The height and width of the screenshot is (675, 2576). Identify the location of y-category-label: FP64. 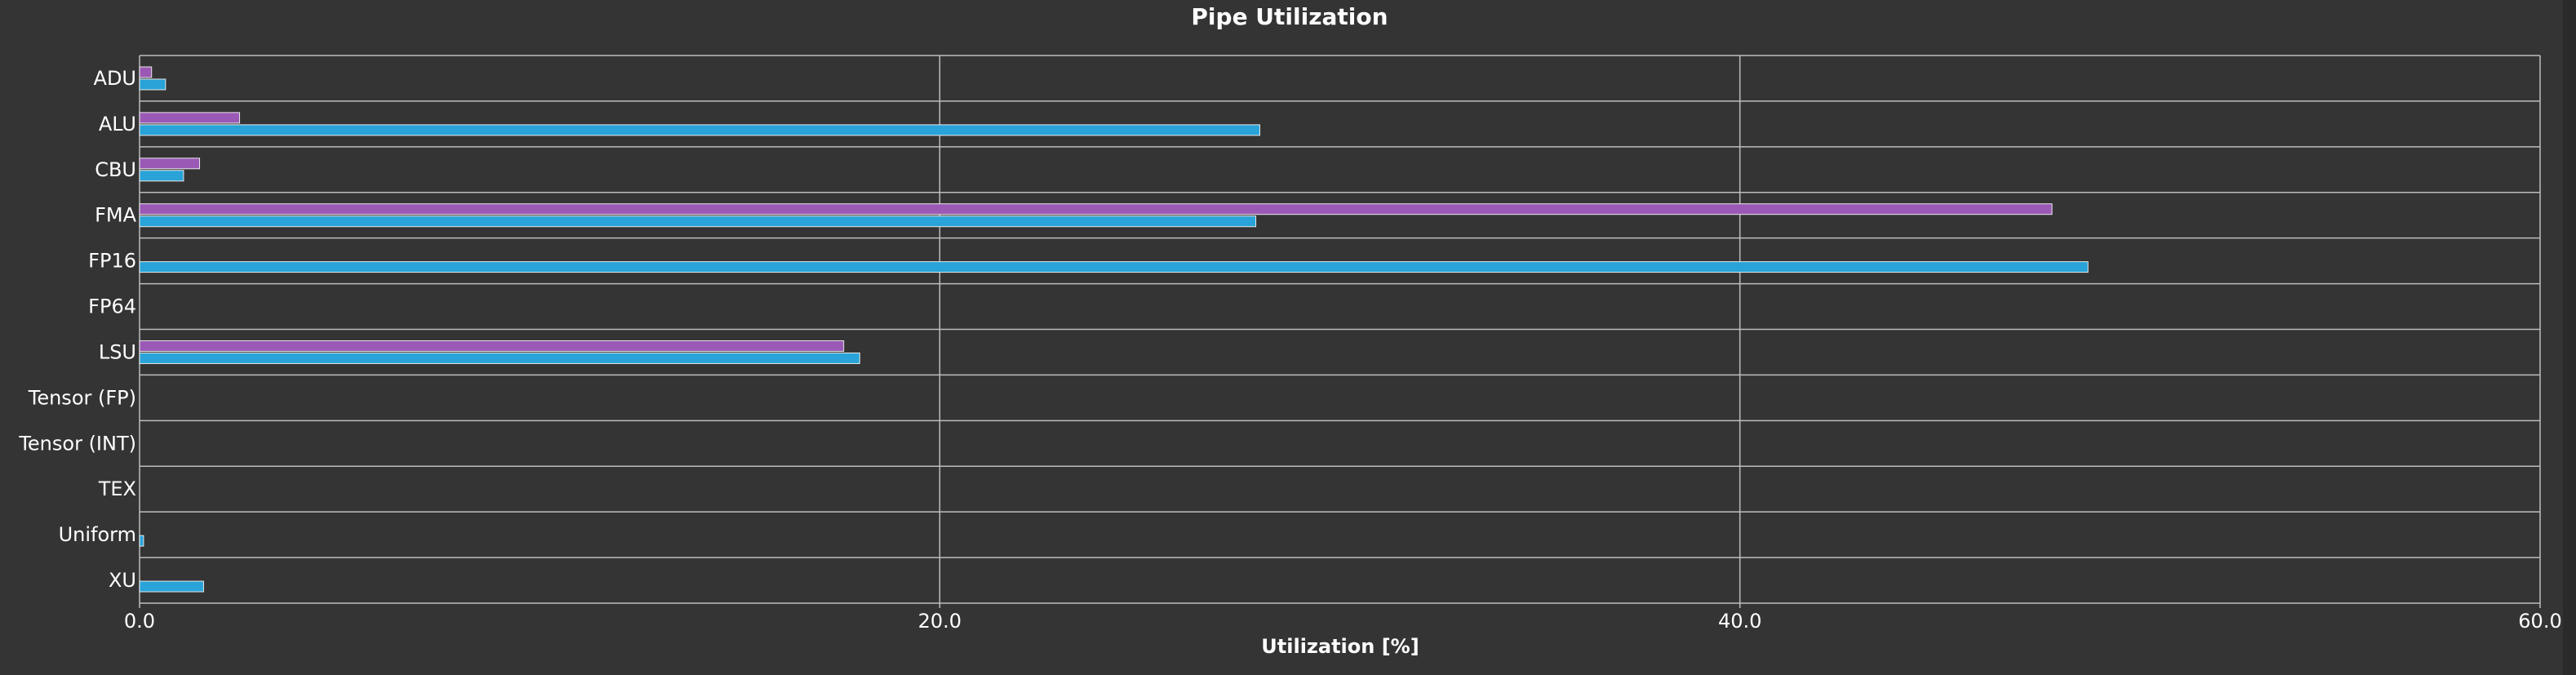
(112, 306).